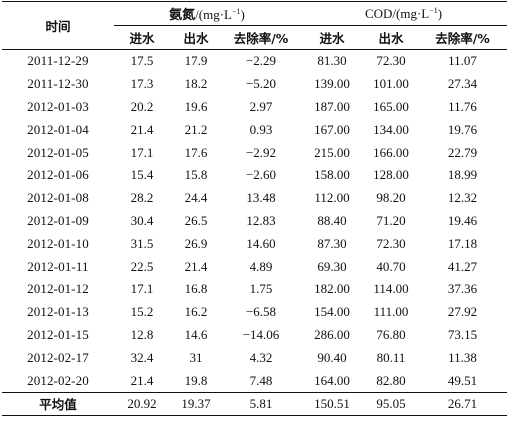 Image resolution: width=510 pixels, height=443 pixels. I want to click on cod-effluent-cell: 128.00, so click(391, 175).